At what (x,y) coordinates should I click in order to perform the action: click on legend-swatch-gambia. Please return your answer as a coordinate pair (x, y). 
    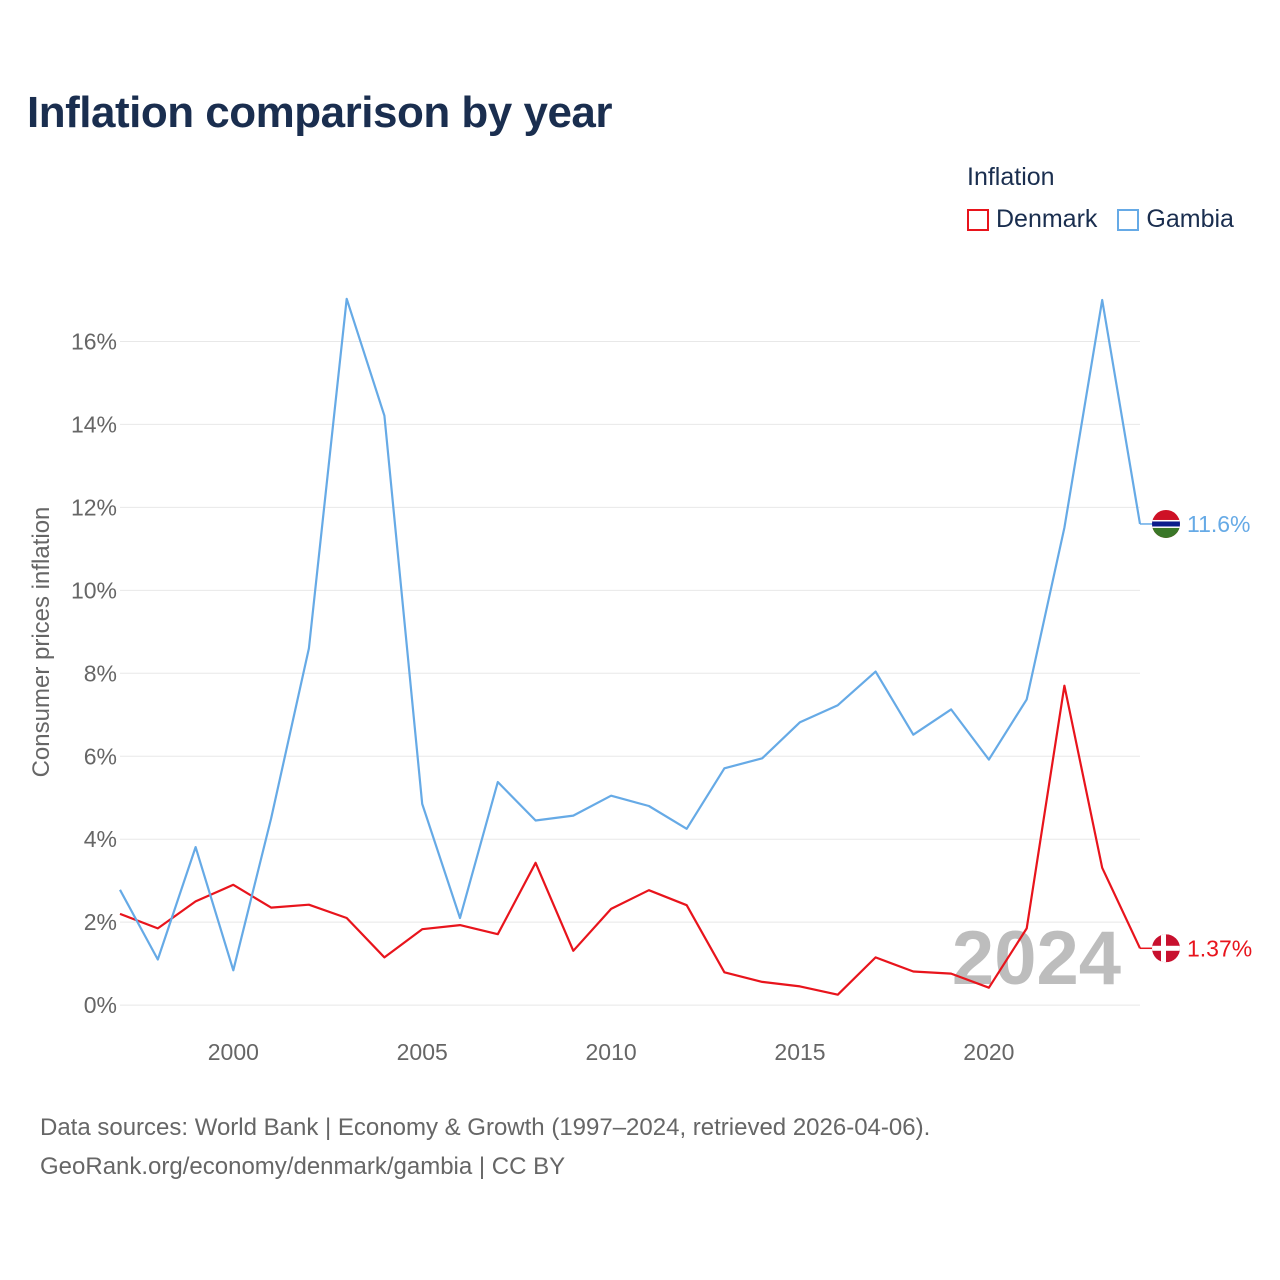
    Looking at the image, I should click on (1128, 219).